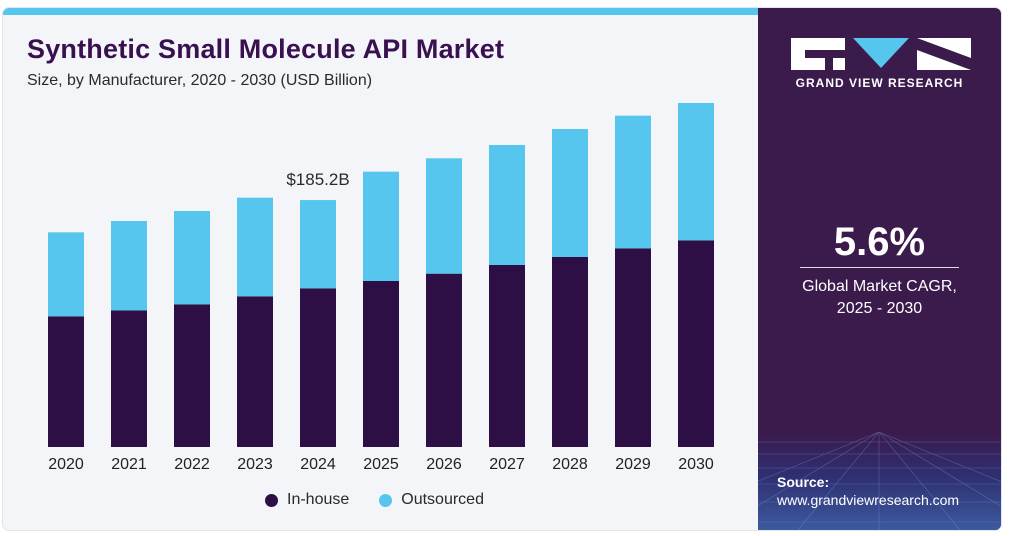 The height and width of the screenshot is (536, 1011). What do you see at coordinates (570, 193) in the screenshot?
I see `bar-outsourced-2028` at bounding box center [570, 193].